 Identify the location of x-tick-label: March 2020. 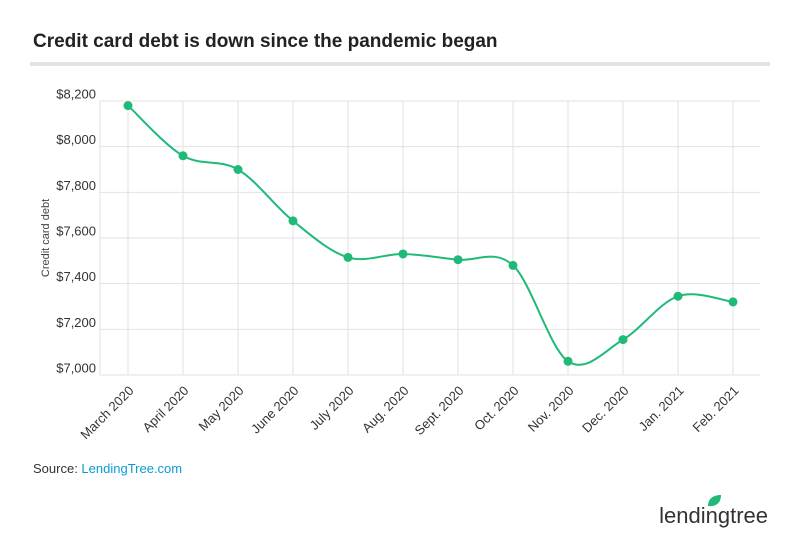
(106, 412).